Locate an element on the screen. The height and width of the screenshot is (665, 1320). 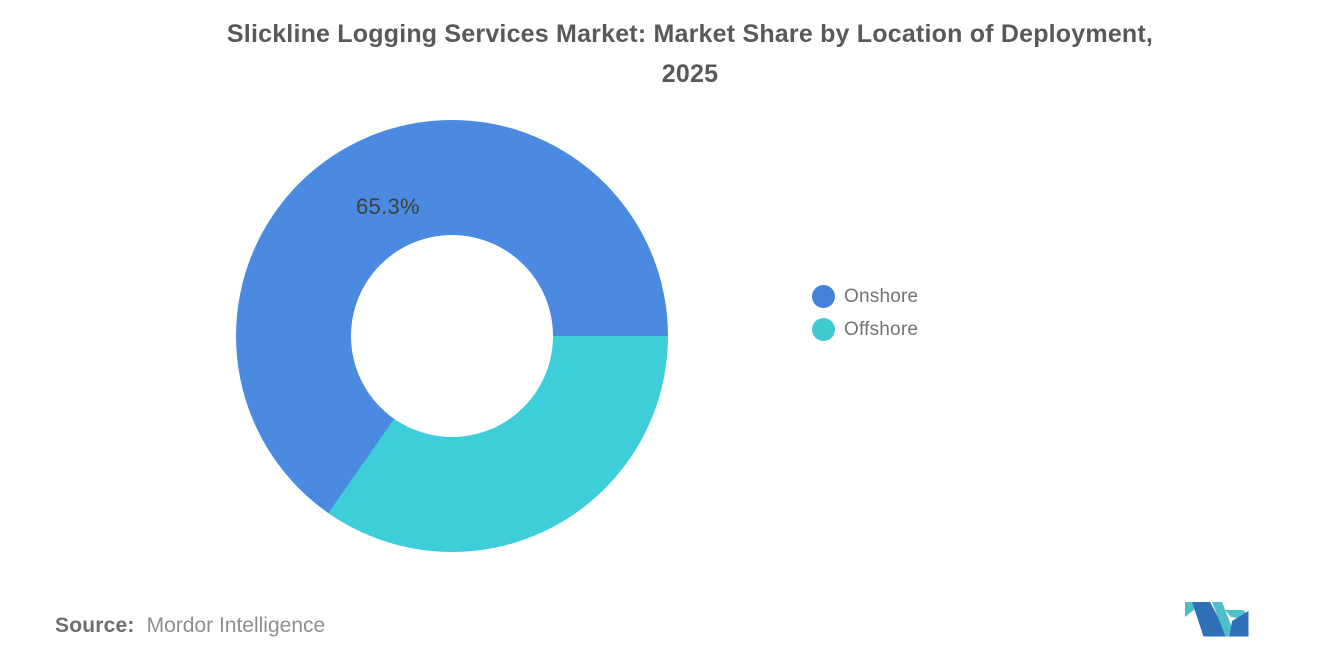
source-label: Source: is located at coordinates (95, 625).